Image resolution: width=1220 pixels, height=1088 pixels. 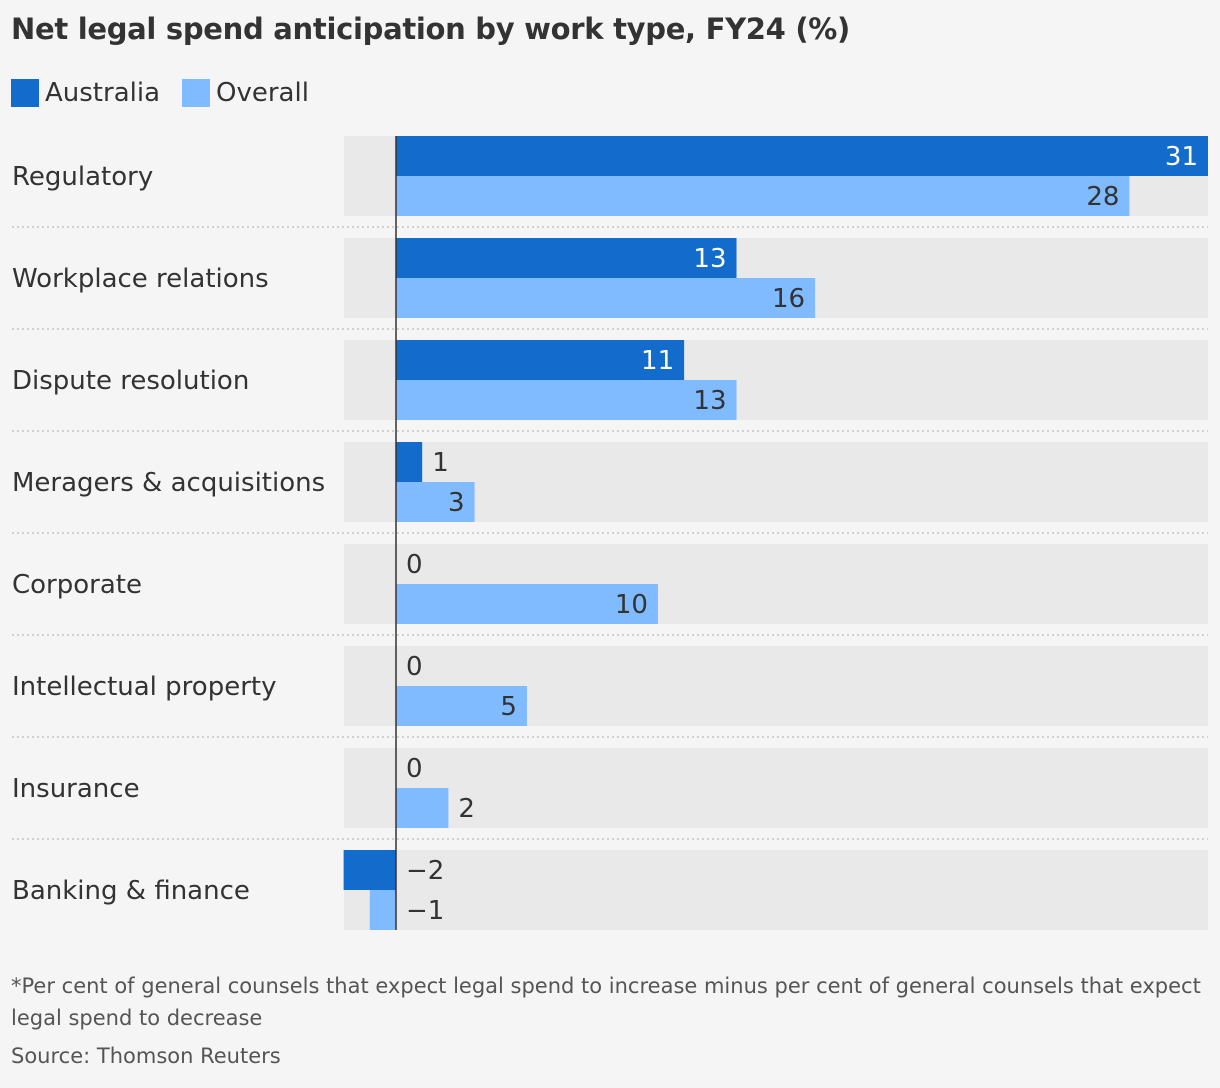 What do you see at coordinates (25, 93) in the screenshot?
I see `legend-swatch-australia` at bounding box center [25, 93].